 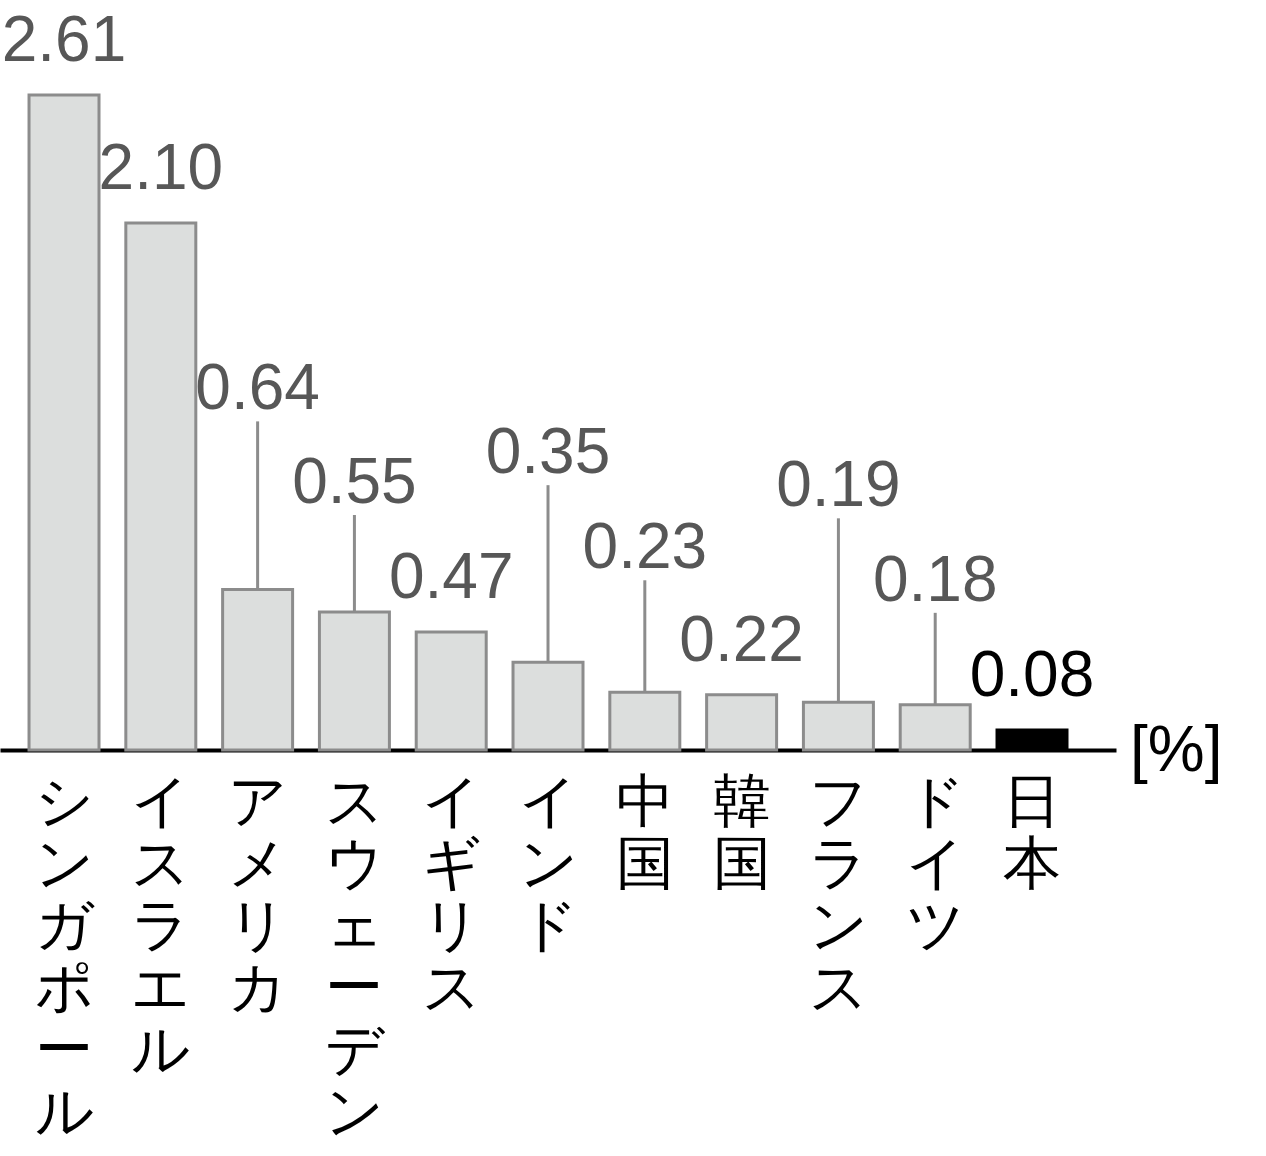 What do you see at coordinates (644, 831) in the screenshot?
I see `x-tick-label: 中国` at bounding box center [644, 831].